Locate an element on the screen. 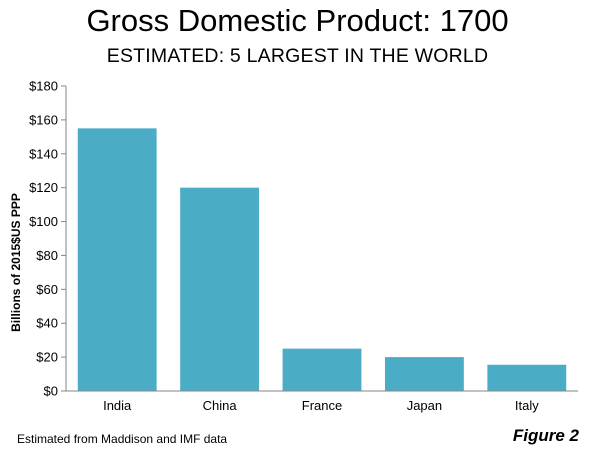 This screenshot has width=595, height=451. chart-subtitle: ESTIMATED: 5 LARGEST IN THE WORLD is located at coordinates (297, 56).